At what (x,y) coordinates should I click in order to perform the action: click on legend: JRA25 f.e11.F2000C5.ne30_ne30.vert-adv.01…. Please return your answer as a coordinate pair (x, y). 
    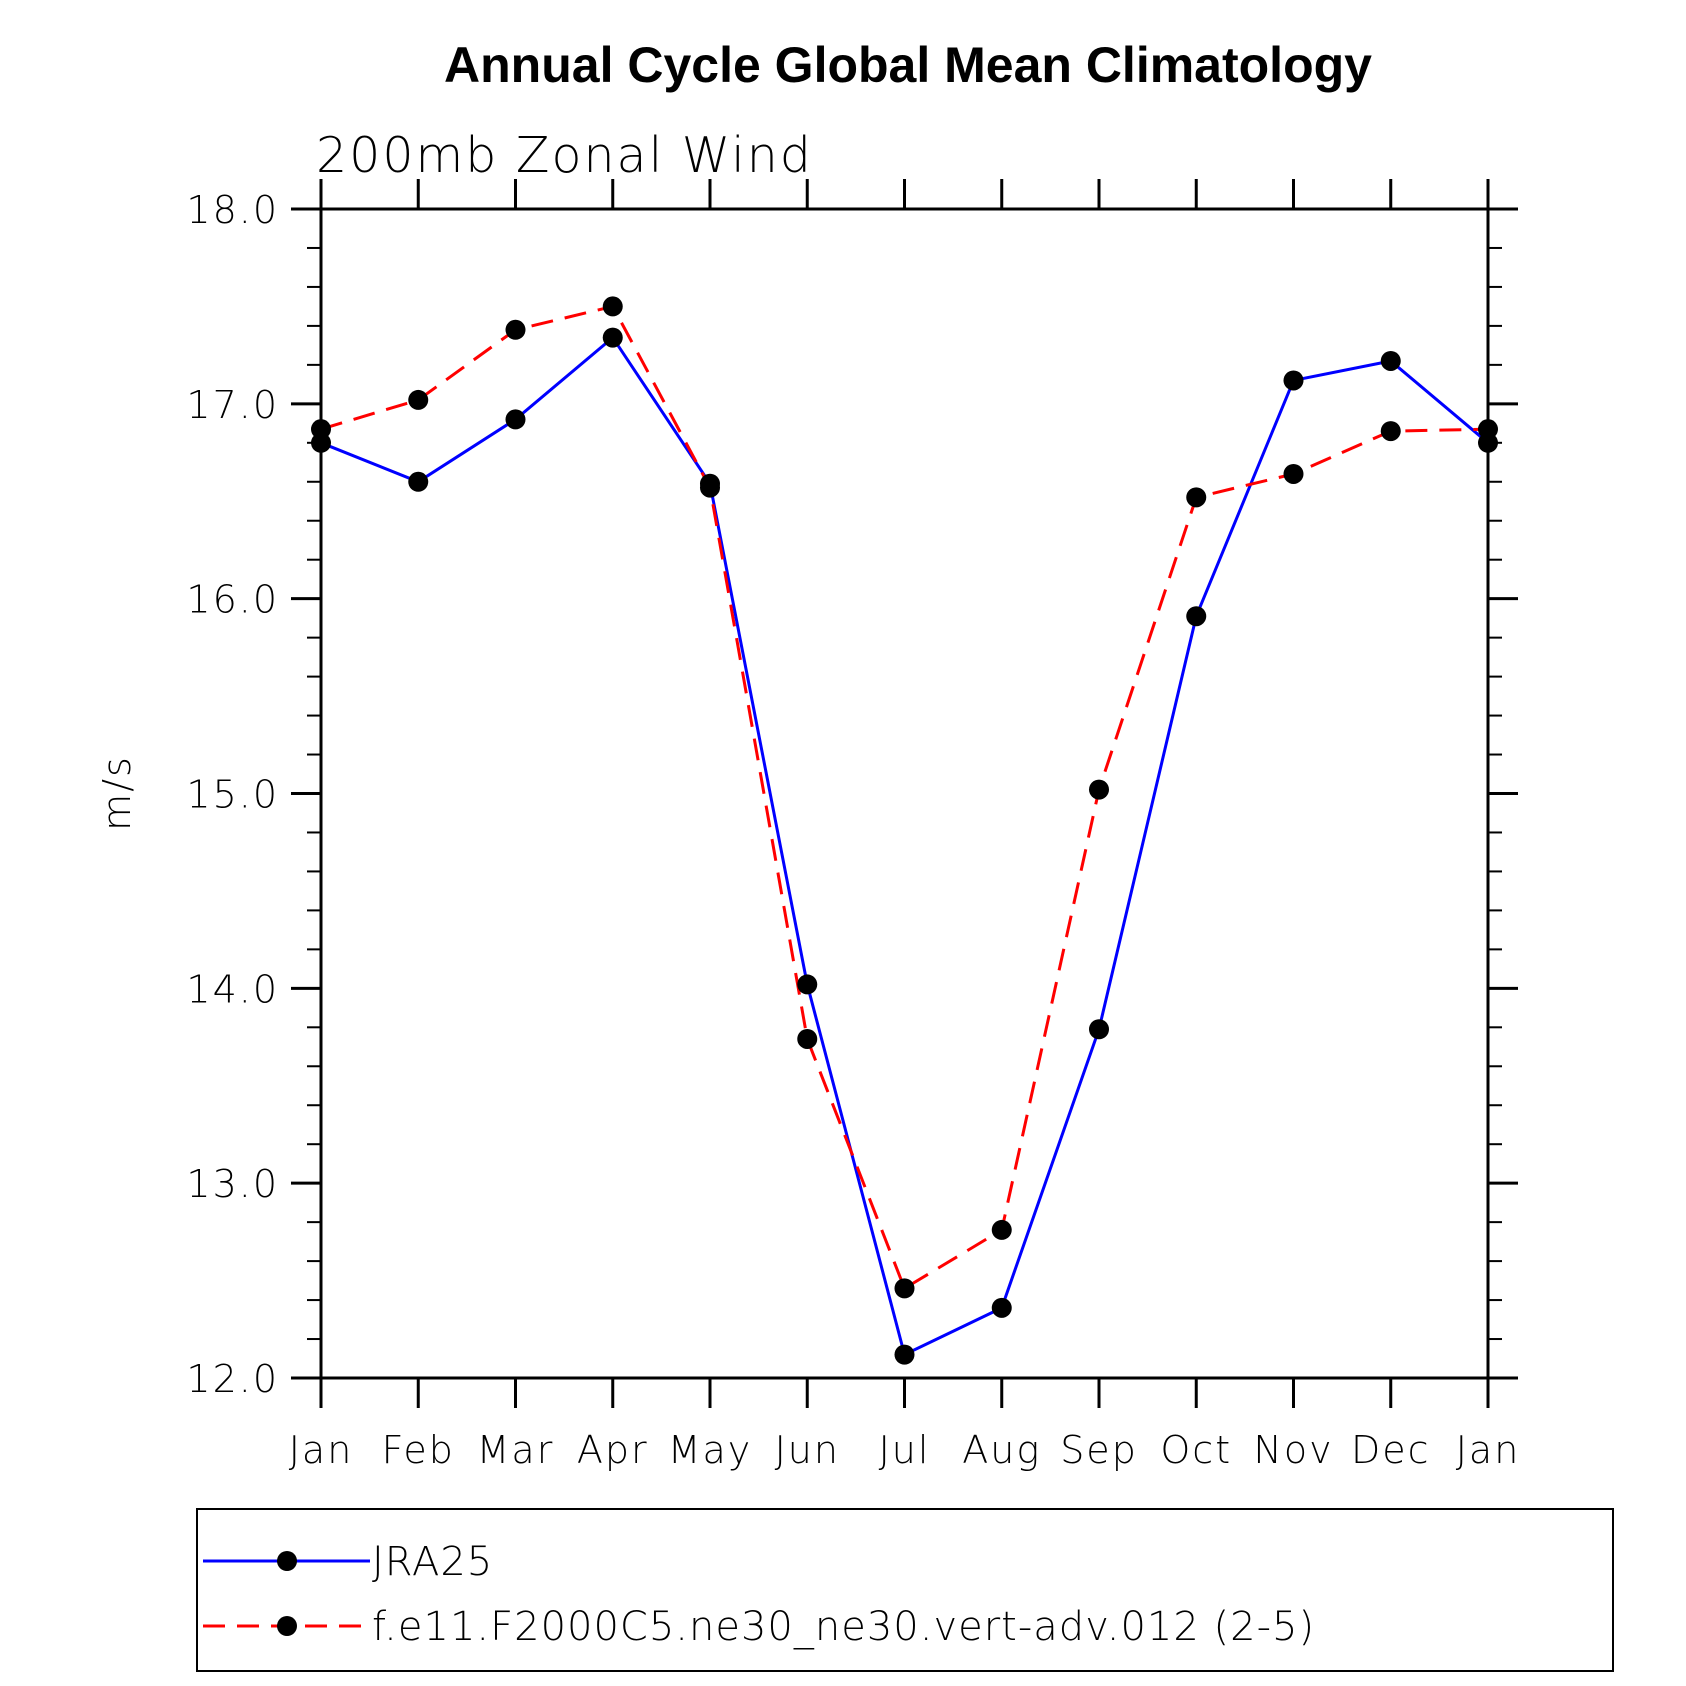
    Looking at the image, I should click on (905, 1590).